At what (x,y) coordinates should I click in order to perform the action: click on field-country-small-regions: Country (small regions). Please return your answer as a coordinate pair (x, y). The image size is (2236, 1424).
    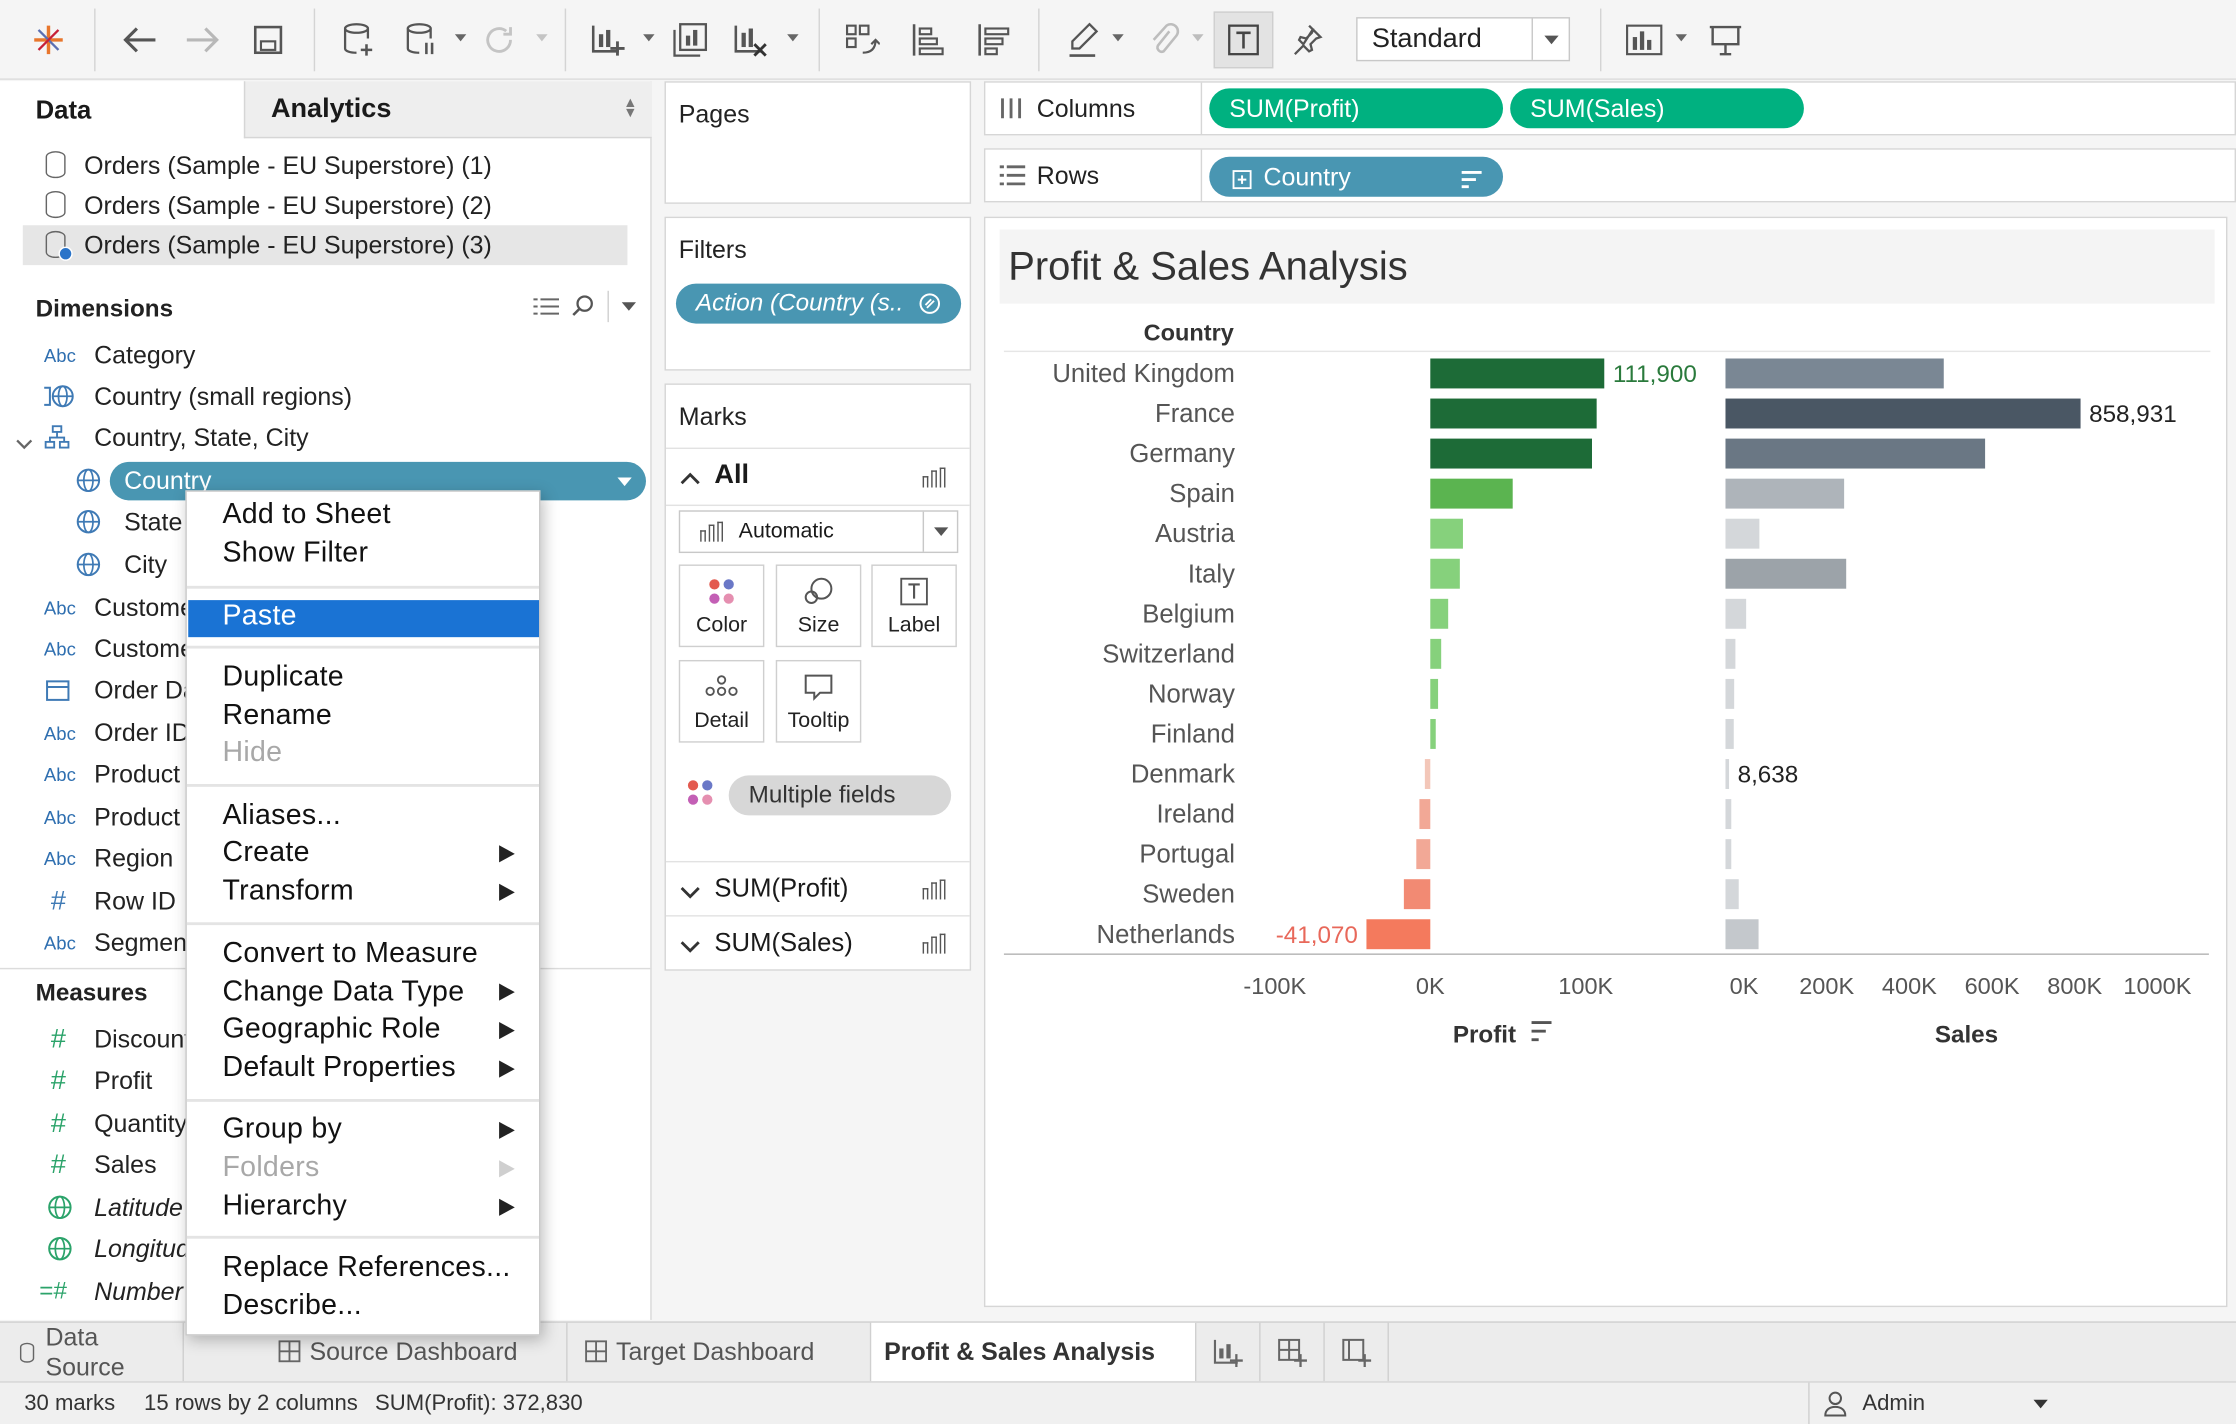
    Looking at the image, I should click on (313, 396).